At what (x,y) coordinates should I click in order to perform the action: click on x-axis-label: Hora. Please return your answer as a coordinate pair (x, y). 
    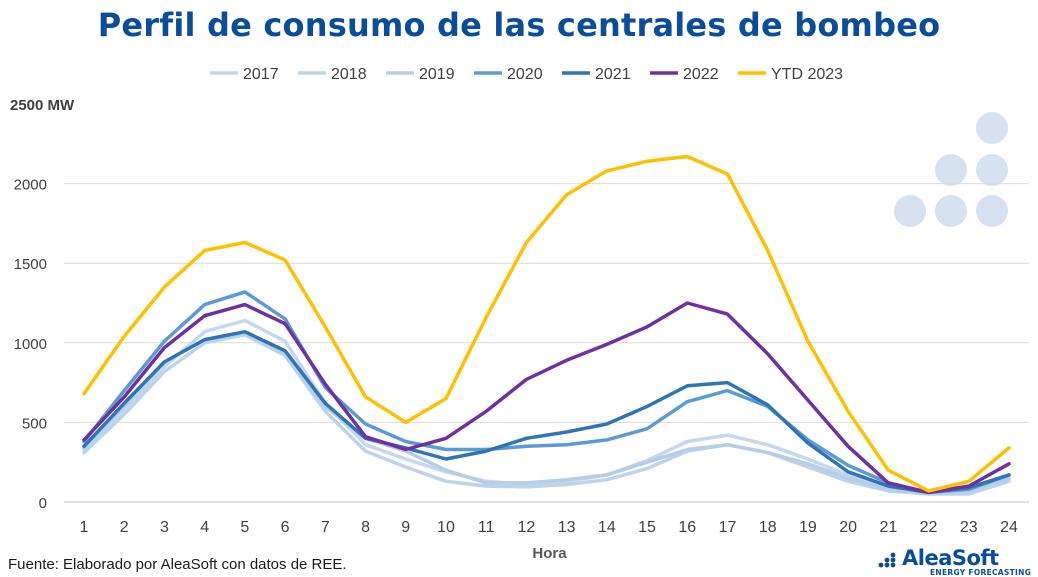
    Looking at the image, I should click on (549, 553).